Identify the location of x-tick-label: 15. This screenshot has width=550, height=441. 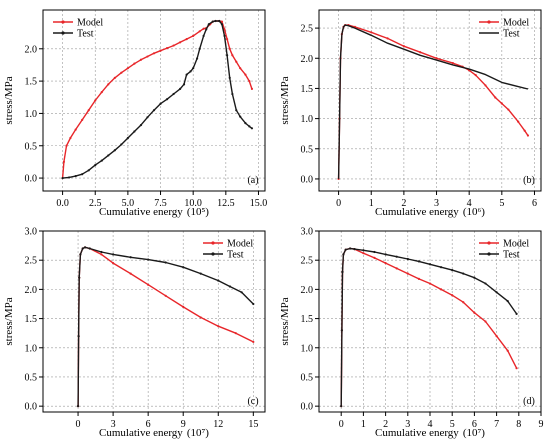
(253, 424).